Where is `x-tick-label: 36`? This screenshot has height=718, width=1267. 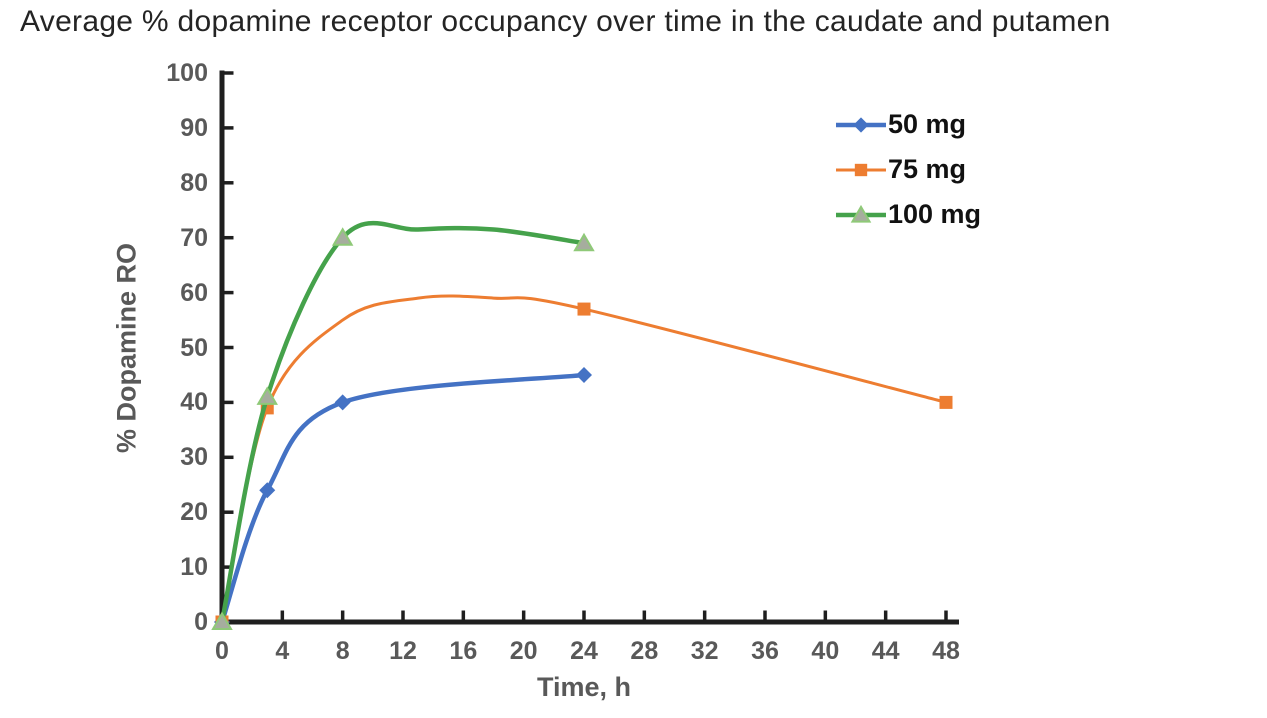
x-tick-label: 36 is located at coordinates (765, 651).